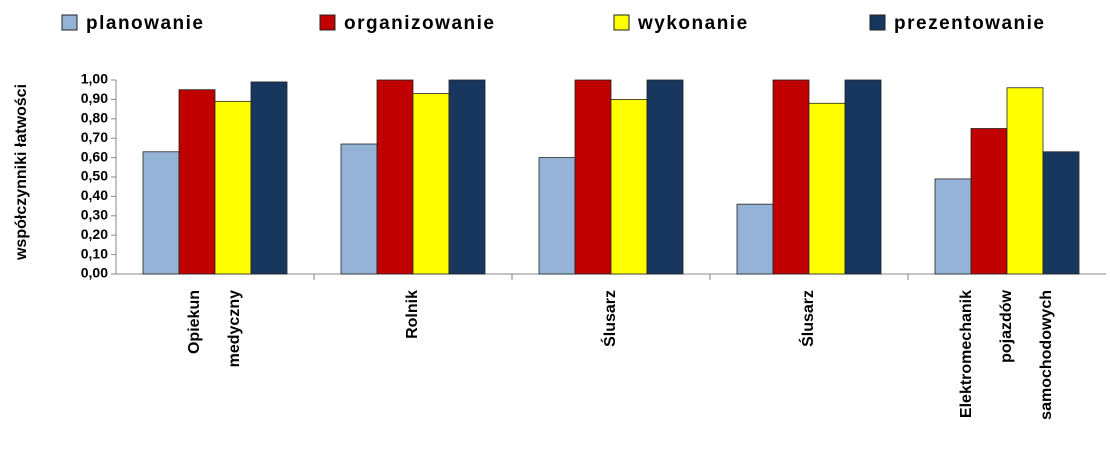 The width and height of the screenshot is (1110, 462). What do you see at coordinates (145, 23) in the screenshot?
I see `legend-label: planowanie` at bounding box center [145, 23].